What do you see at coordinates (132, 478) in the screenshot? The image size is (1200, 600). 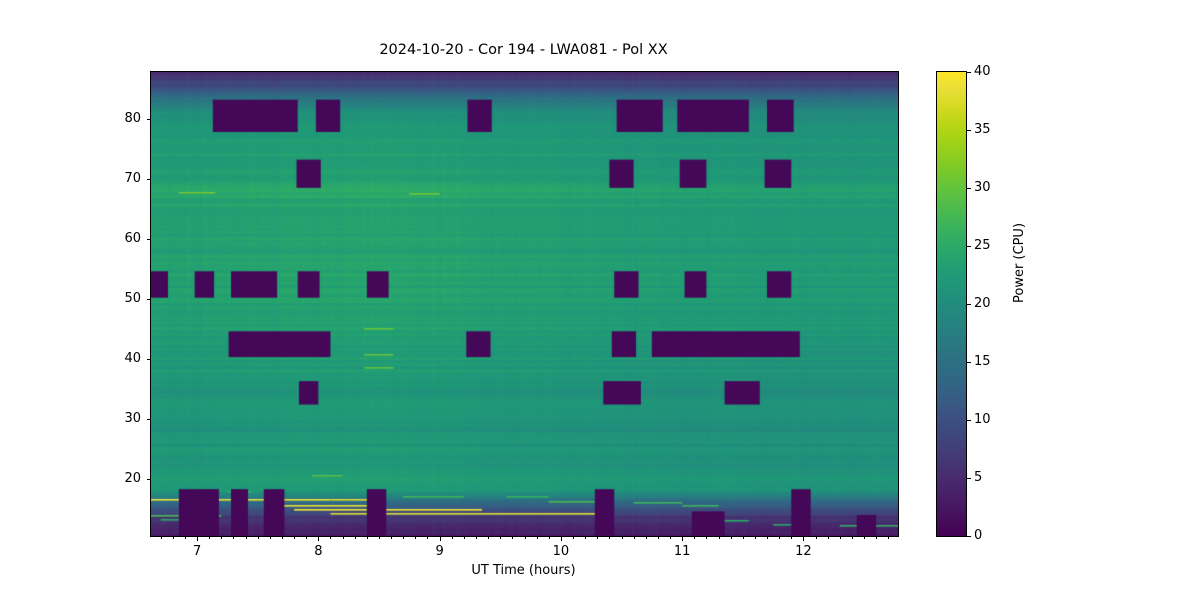 I see `y-tick-label: 20` at bounding box center [132, 478].